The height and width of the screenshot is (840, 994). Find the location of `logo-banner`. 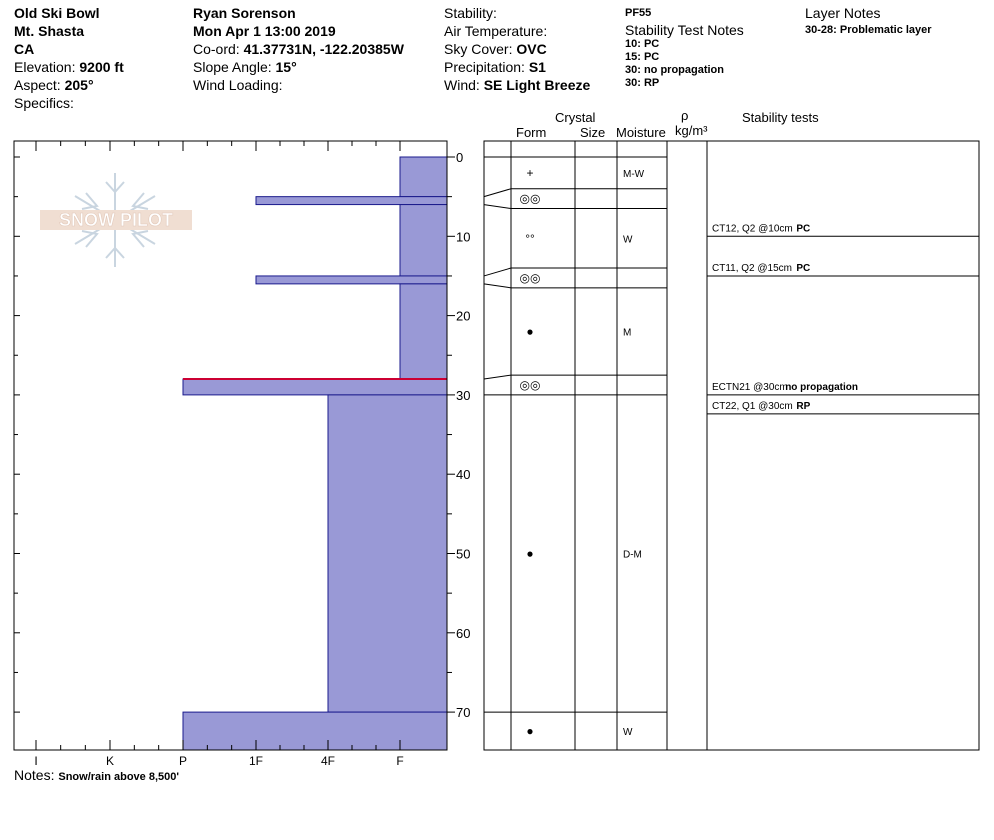

logo-banner is located at coordinates (116, 220).